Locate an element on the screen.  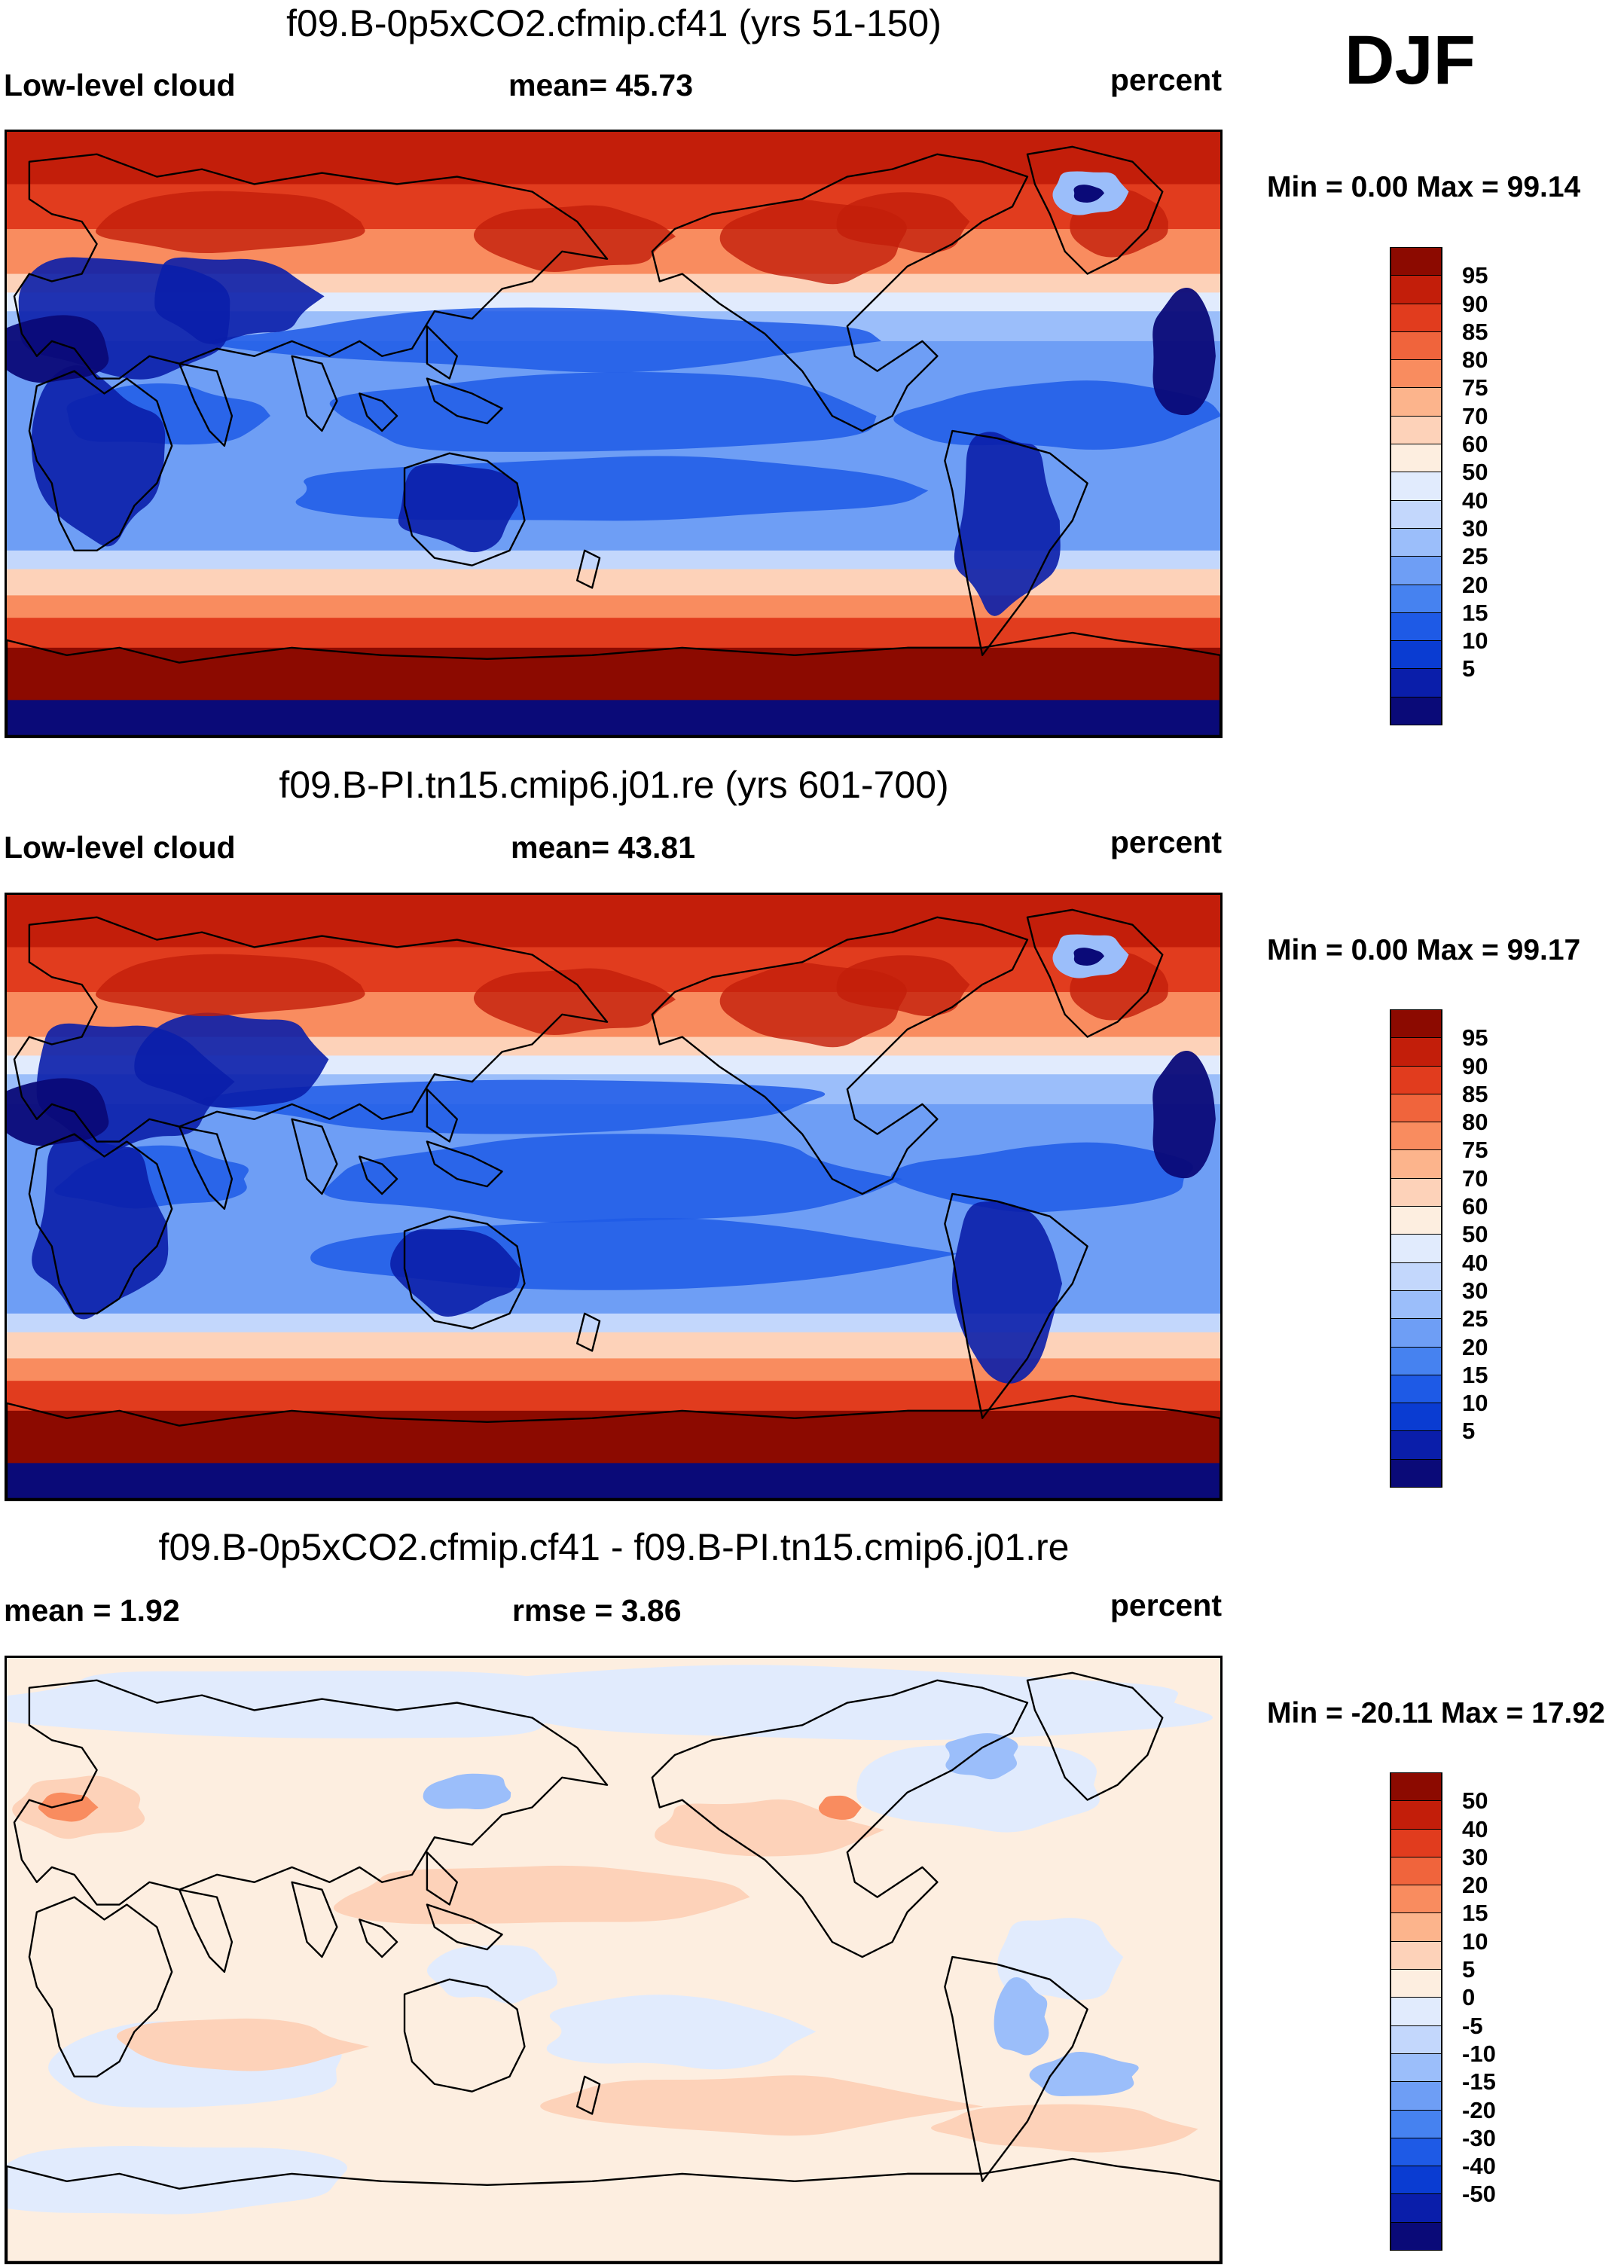
panel3-mean-label: mean = 1.92 is located at coordinates (92, 1611).